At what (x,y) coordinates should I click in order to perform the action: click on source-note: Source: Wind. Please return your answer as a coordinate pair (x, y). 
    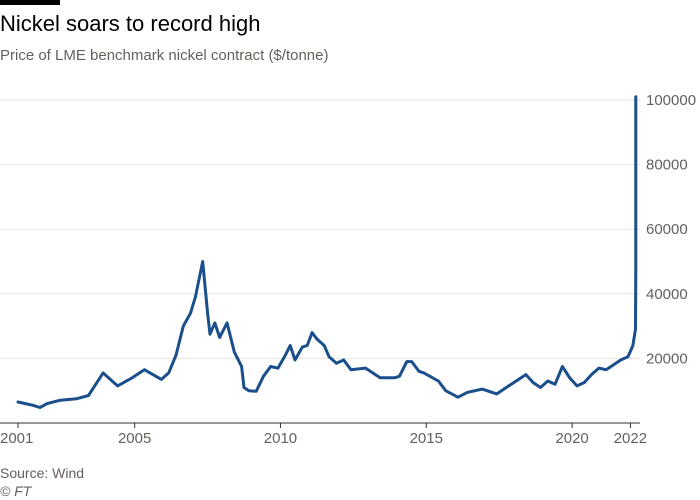
    Looking at the image, I should click on (42, 473).